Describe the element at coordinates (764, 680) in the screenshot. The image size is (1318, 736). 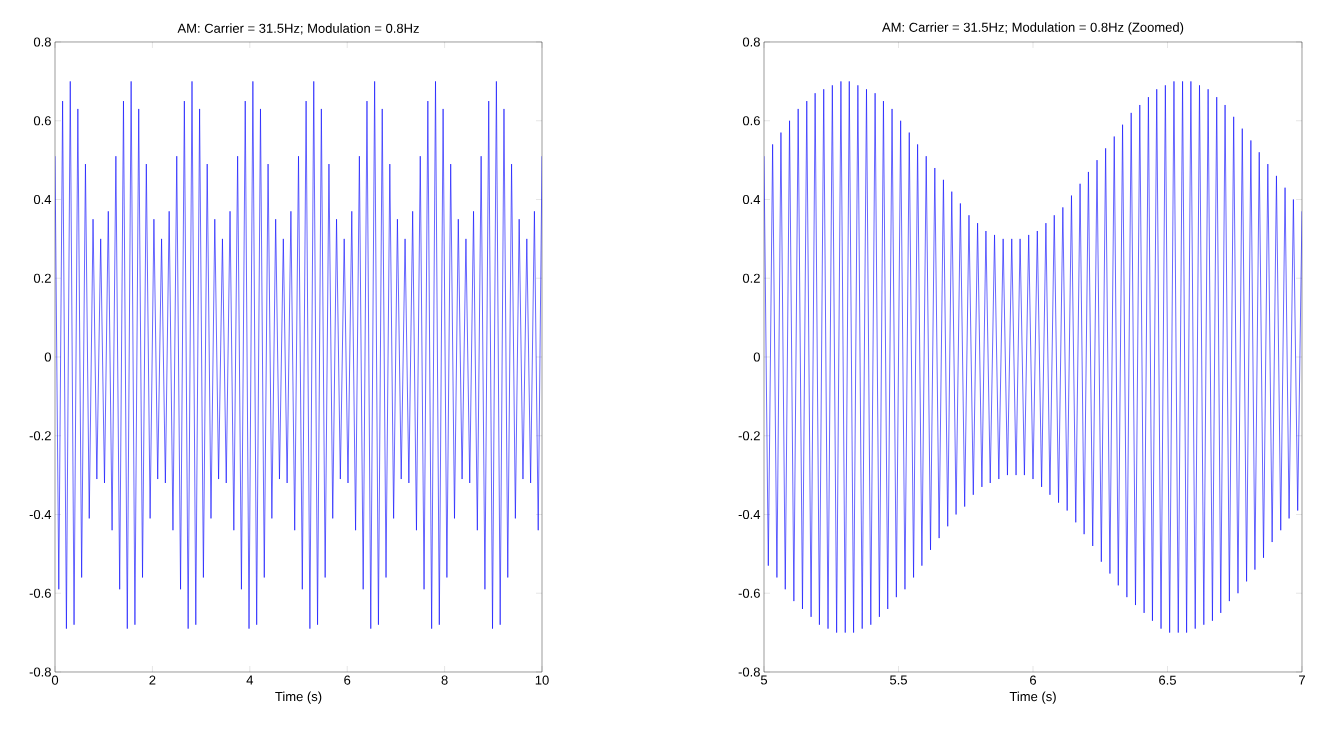
I see `x-tick-label: 5` at that location.